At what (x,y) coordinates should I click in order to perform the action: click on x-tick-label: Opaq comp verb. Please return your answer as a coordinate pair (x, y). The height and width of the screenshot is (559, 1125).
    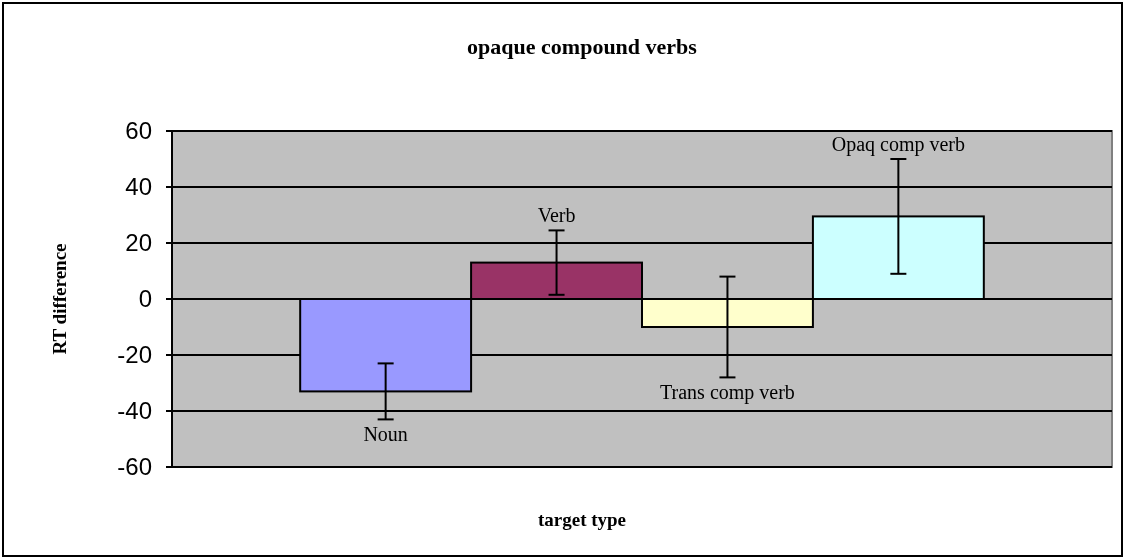
    Looking at the image, I should click on (898, 144).